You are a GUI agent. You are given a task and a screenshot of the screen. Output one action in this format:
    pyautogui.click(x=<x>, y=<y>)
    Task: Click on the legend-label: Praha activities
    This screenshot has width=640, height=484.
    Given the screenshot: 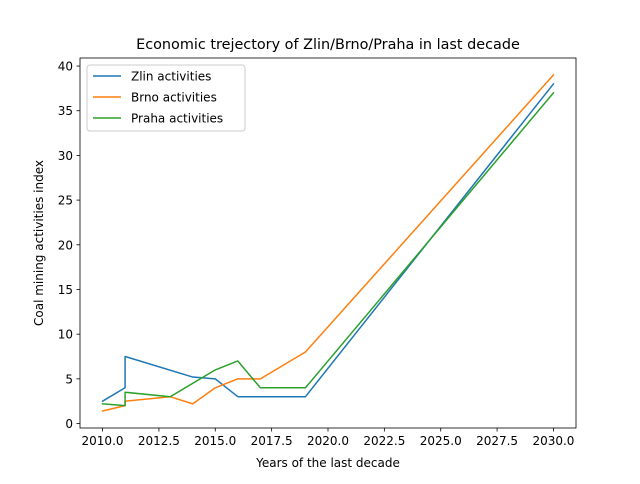 What is the action you would take?
    pyautogui.click(x=177, y=119)
    